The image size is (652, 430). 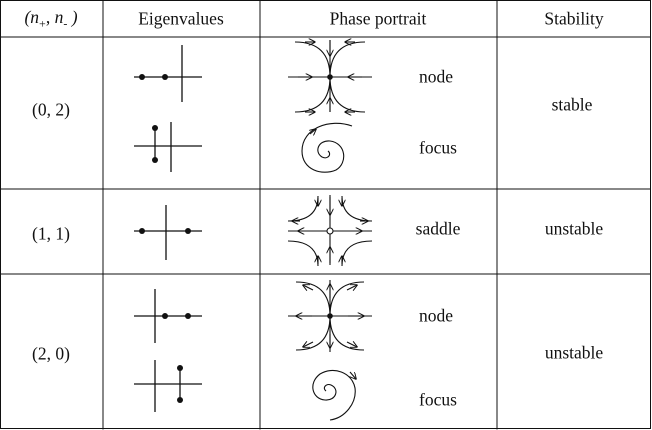 What do you see at coordinates (168, 147) in the screenshot?
I see `eigen-complex-left-icon` at bounding box center [168, 147].